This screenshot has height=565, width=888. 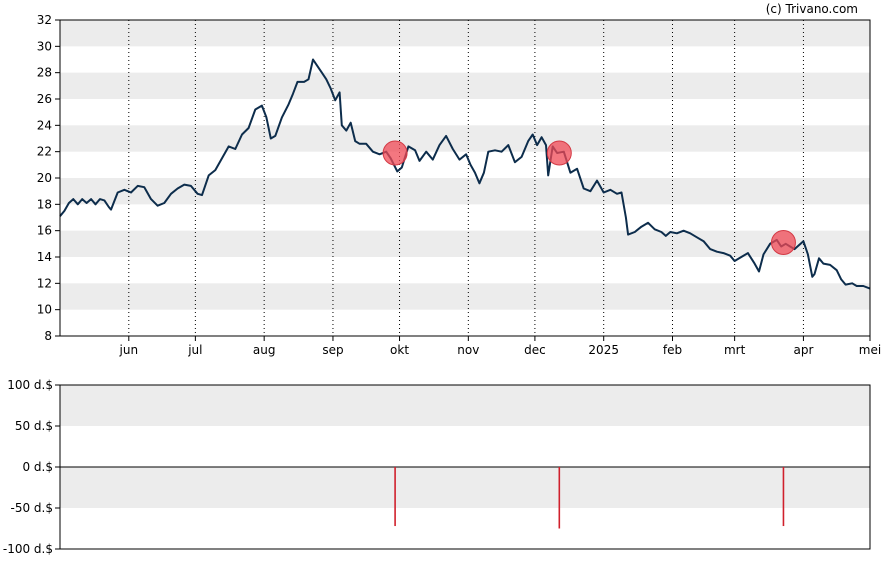 What do you see at coordinates (28, 549) in the screenshot?
I see `dividend-y-tick-label: -100 d.$` at bounding box center [28, 549].